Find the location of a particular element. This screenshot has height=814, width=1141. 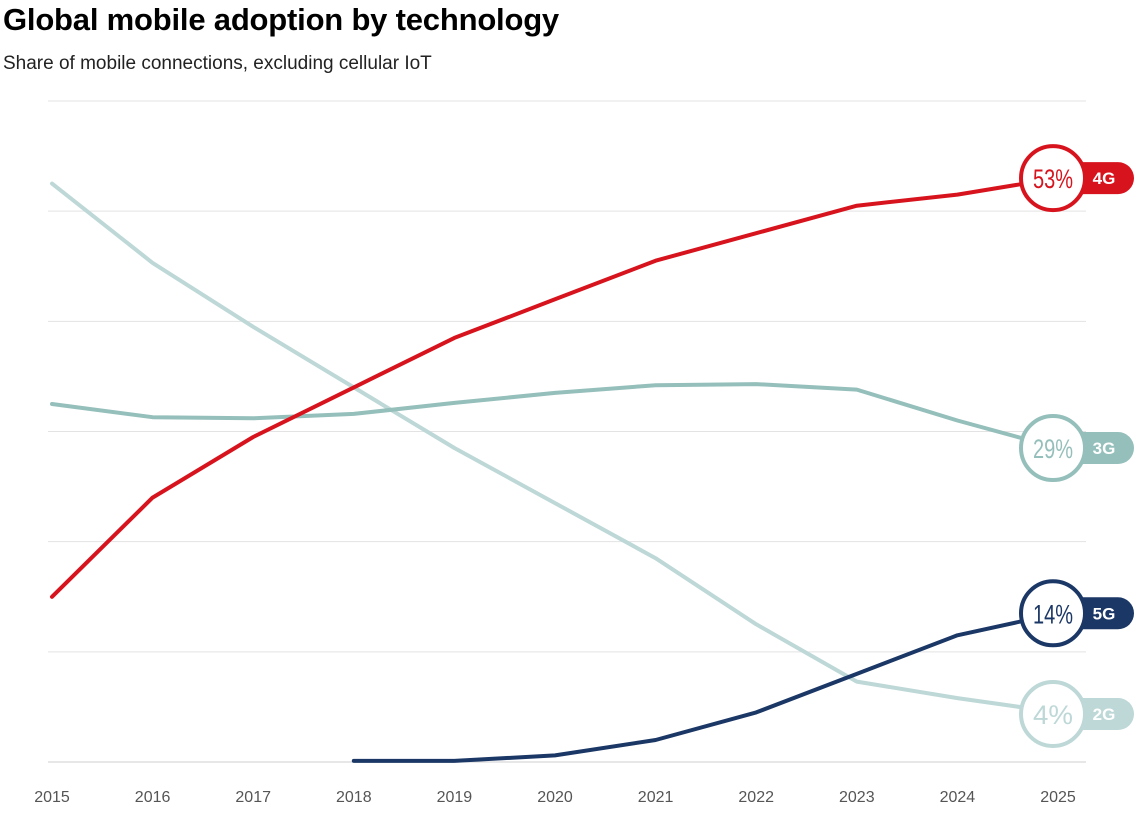

x-tick-label: 2022 is located at coordinates (756, 797).